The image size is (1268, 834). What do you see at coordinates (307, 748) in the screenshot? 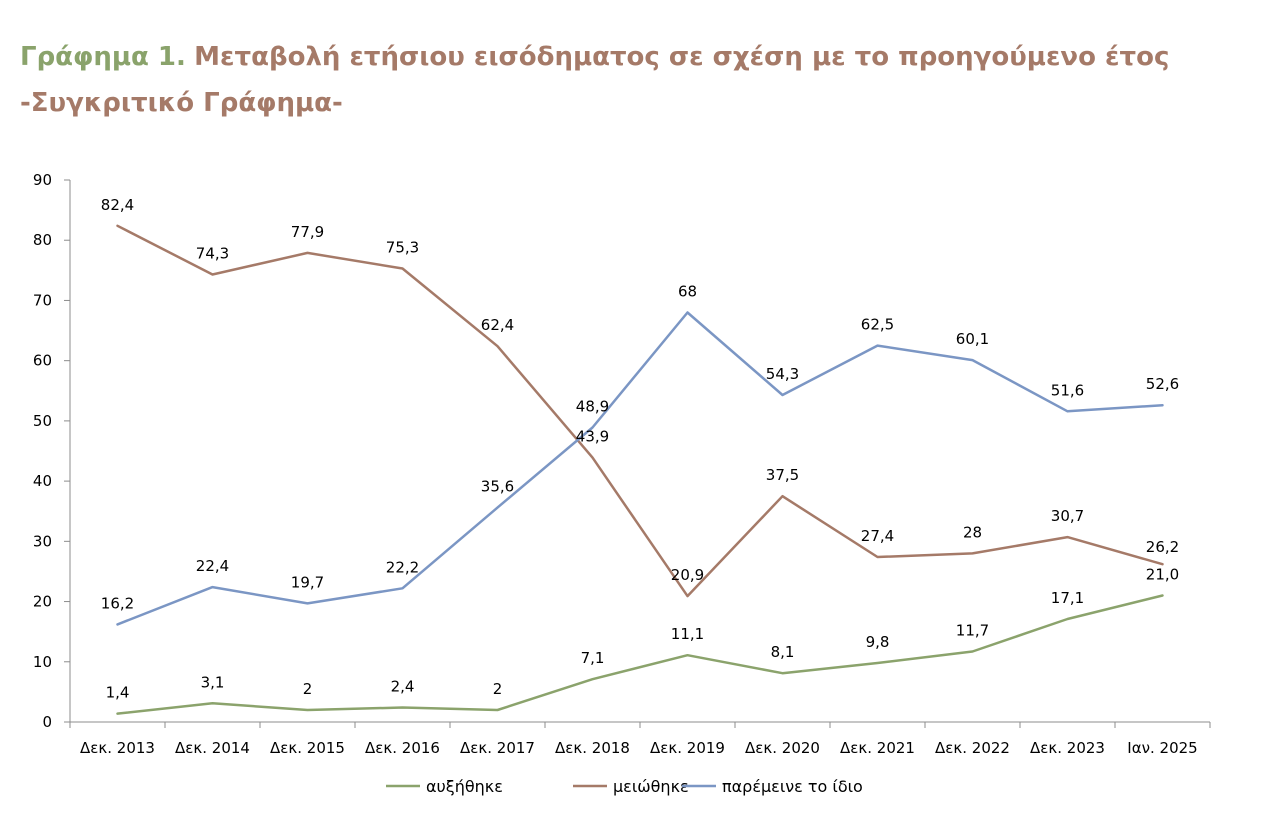
I see `x-tick-label: Δεκ. 2015` at bounding box center [307, 748].